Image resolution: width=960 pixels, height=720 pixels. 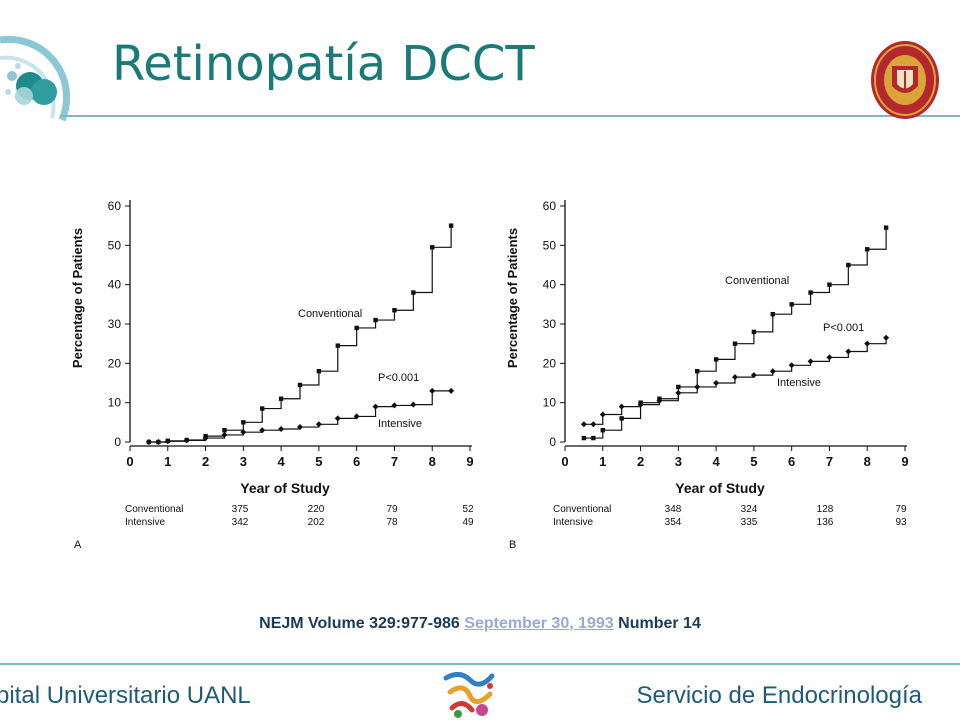 I want to click on footer-divider, so click(x=480, y=664).